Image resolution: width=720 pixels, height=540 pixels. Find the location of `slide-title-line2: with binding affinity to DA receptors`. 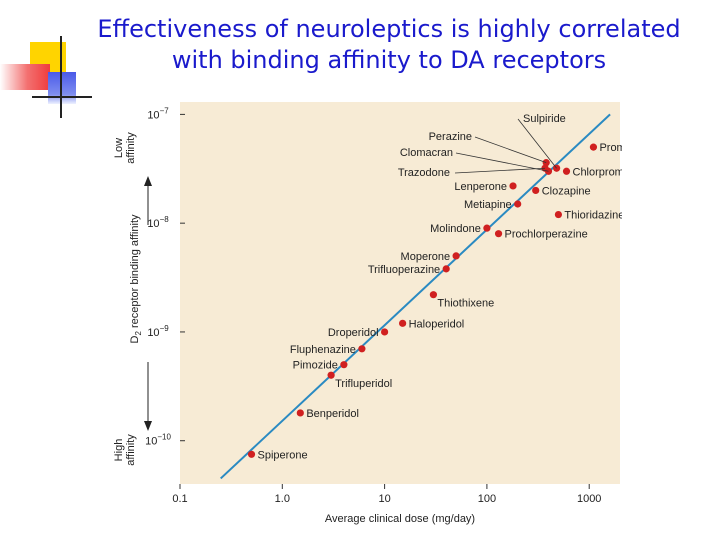

slide-title-line2: with binding affinity to DA receptors is located at coordinates (389, 60).